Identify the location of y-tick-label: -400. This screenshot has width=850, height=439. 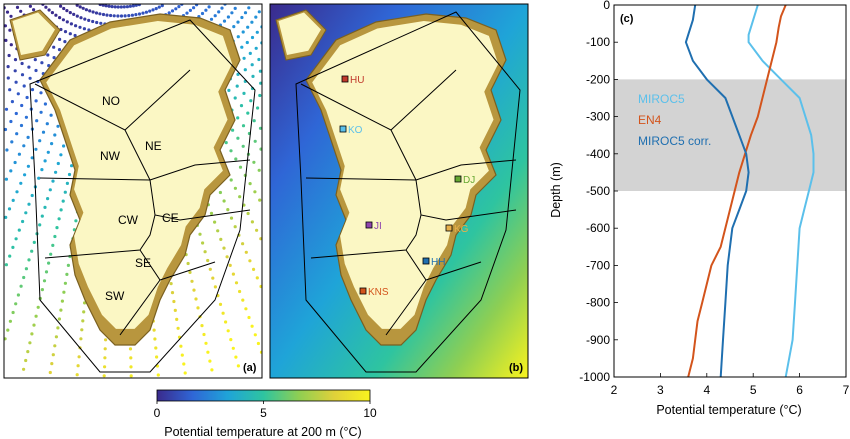
(598, 154).